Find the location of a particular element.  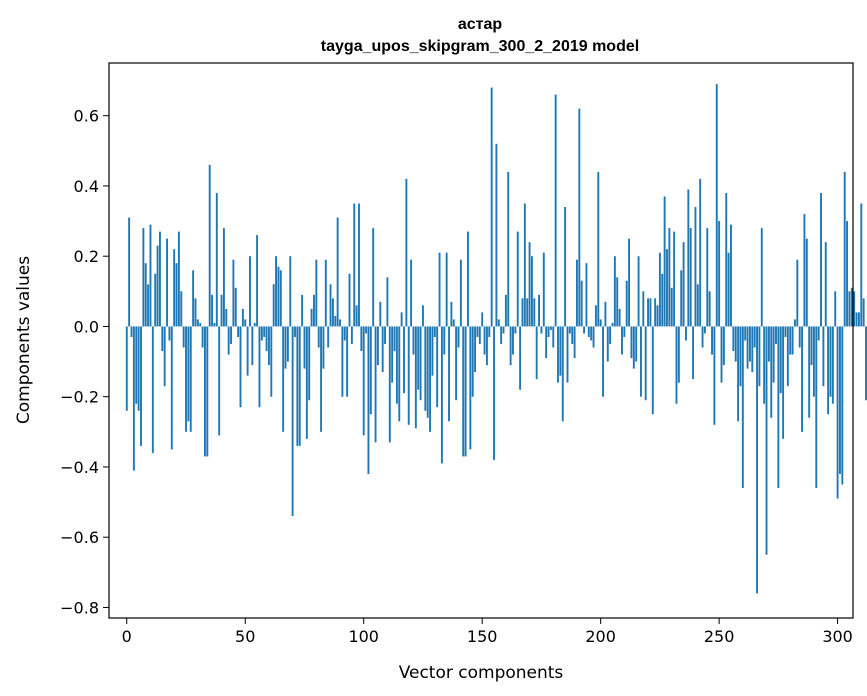

x-tick-label: 0 is located at coordinates (127, 636).